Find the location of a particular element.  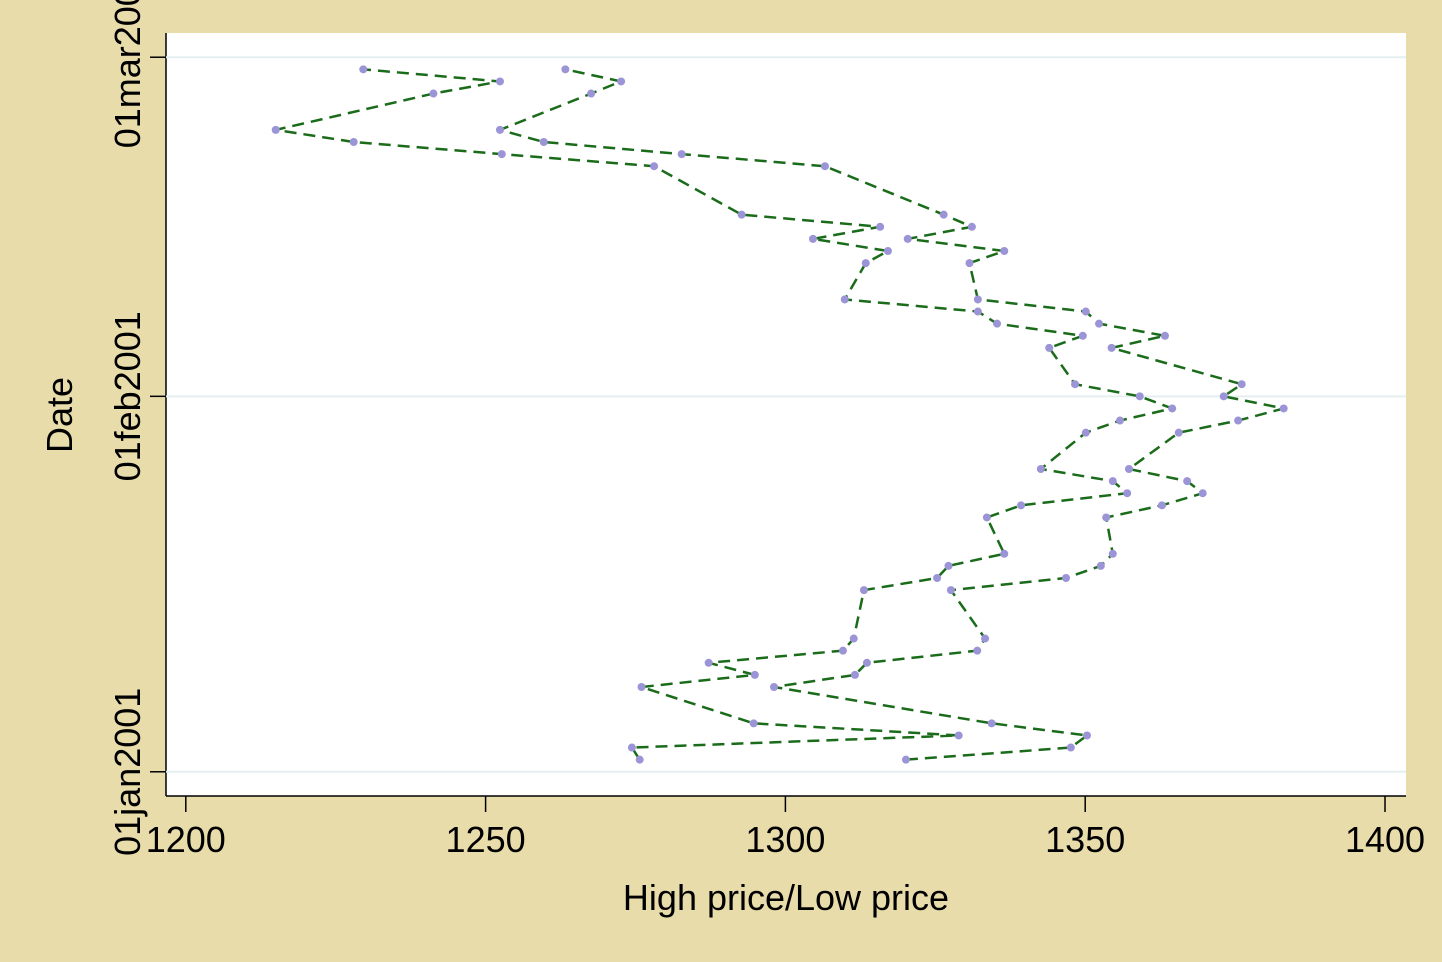

y-axis-title: Date is located at coordinates (59, 415).